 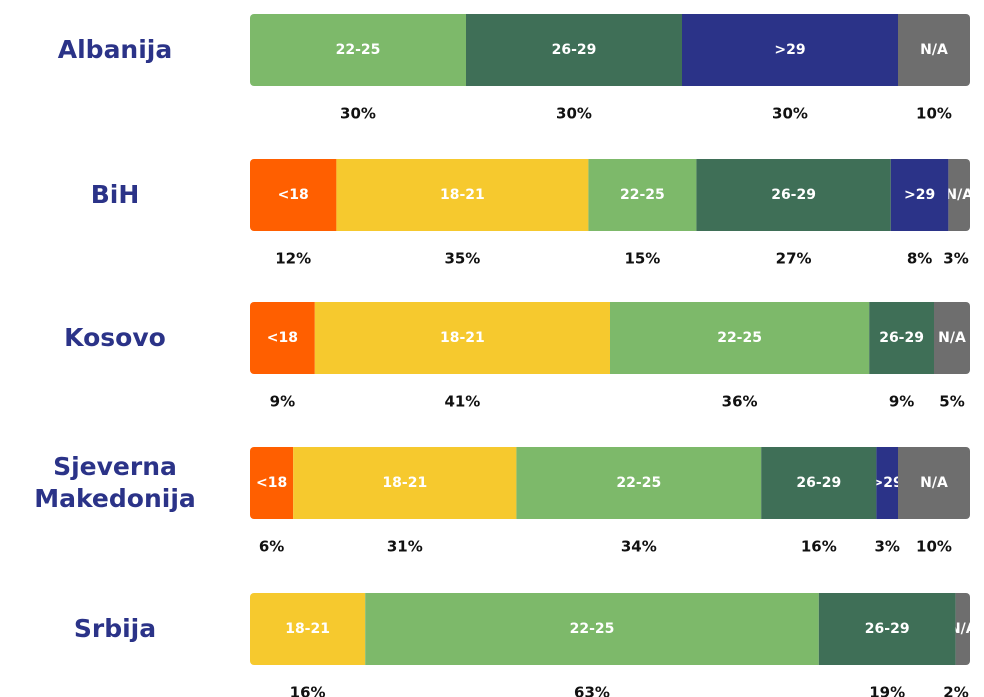 What do you see at coordinates (955, 690) in the screenshot?
I see `value-label: 2%` at bounding box center [955, 690].